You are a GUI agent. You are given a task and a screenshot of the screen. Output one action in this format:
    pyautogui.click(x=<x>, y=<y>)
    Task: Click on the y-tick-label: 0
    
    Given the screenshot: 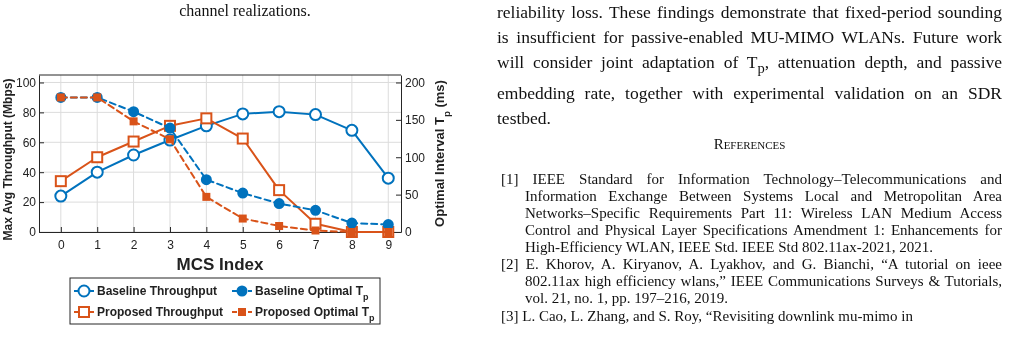 What is the action you would take?
    pyautogui.click(x=33, y=232)
    